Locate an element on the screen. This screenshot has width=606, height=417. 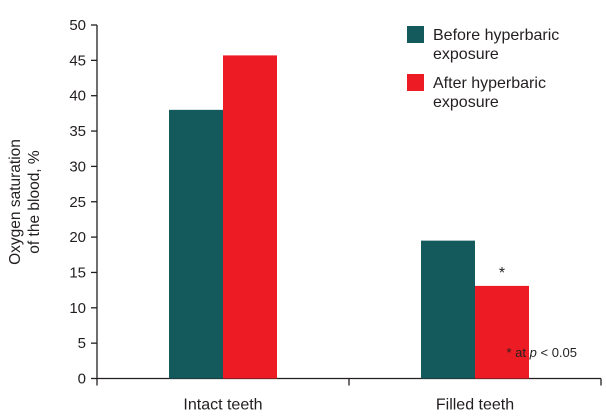
footnote: * at p < 0.05 is located at coordinates (542, 352).